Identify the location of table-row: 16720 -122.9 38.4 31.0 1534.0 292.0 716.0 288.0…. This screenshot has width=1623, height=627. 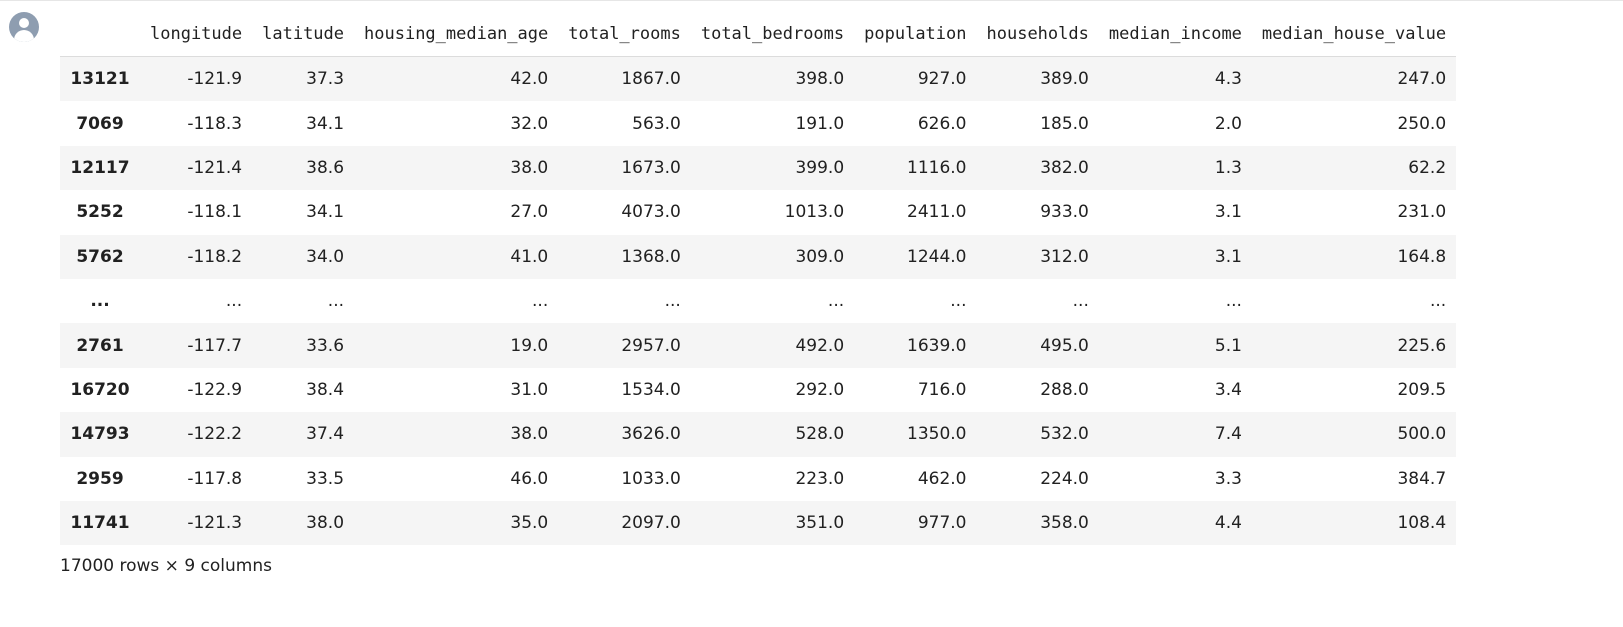
(758, 390).